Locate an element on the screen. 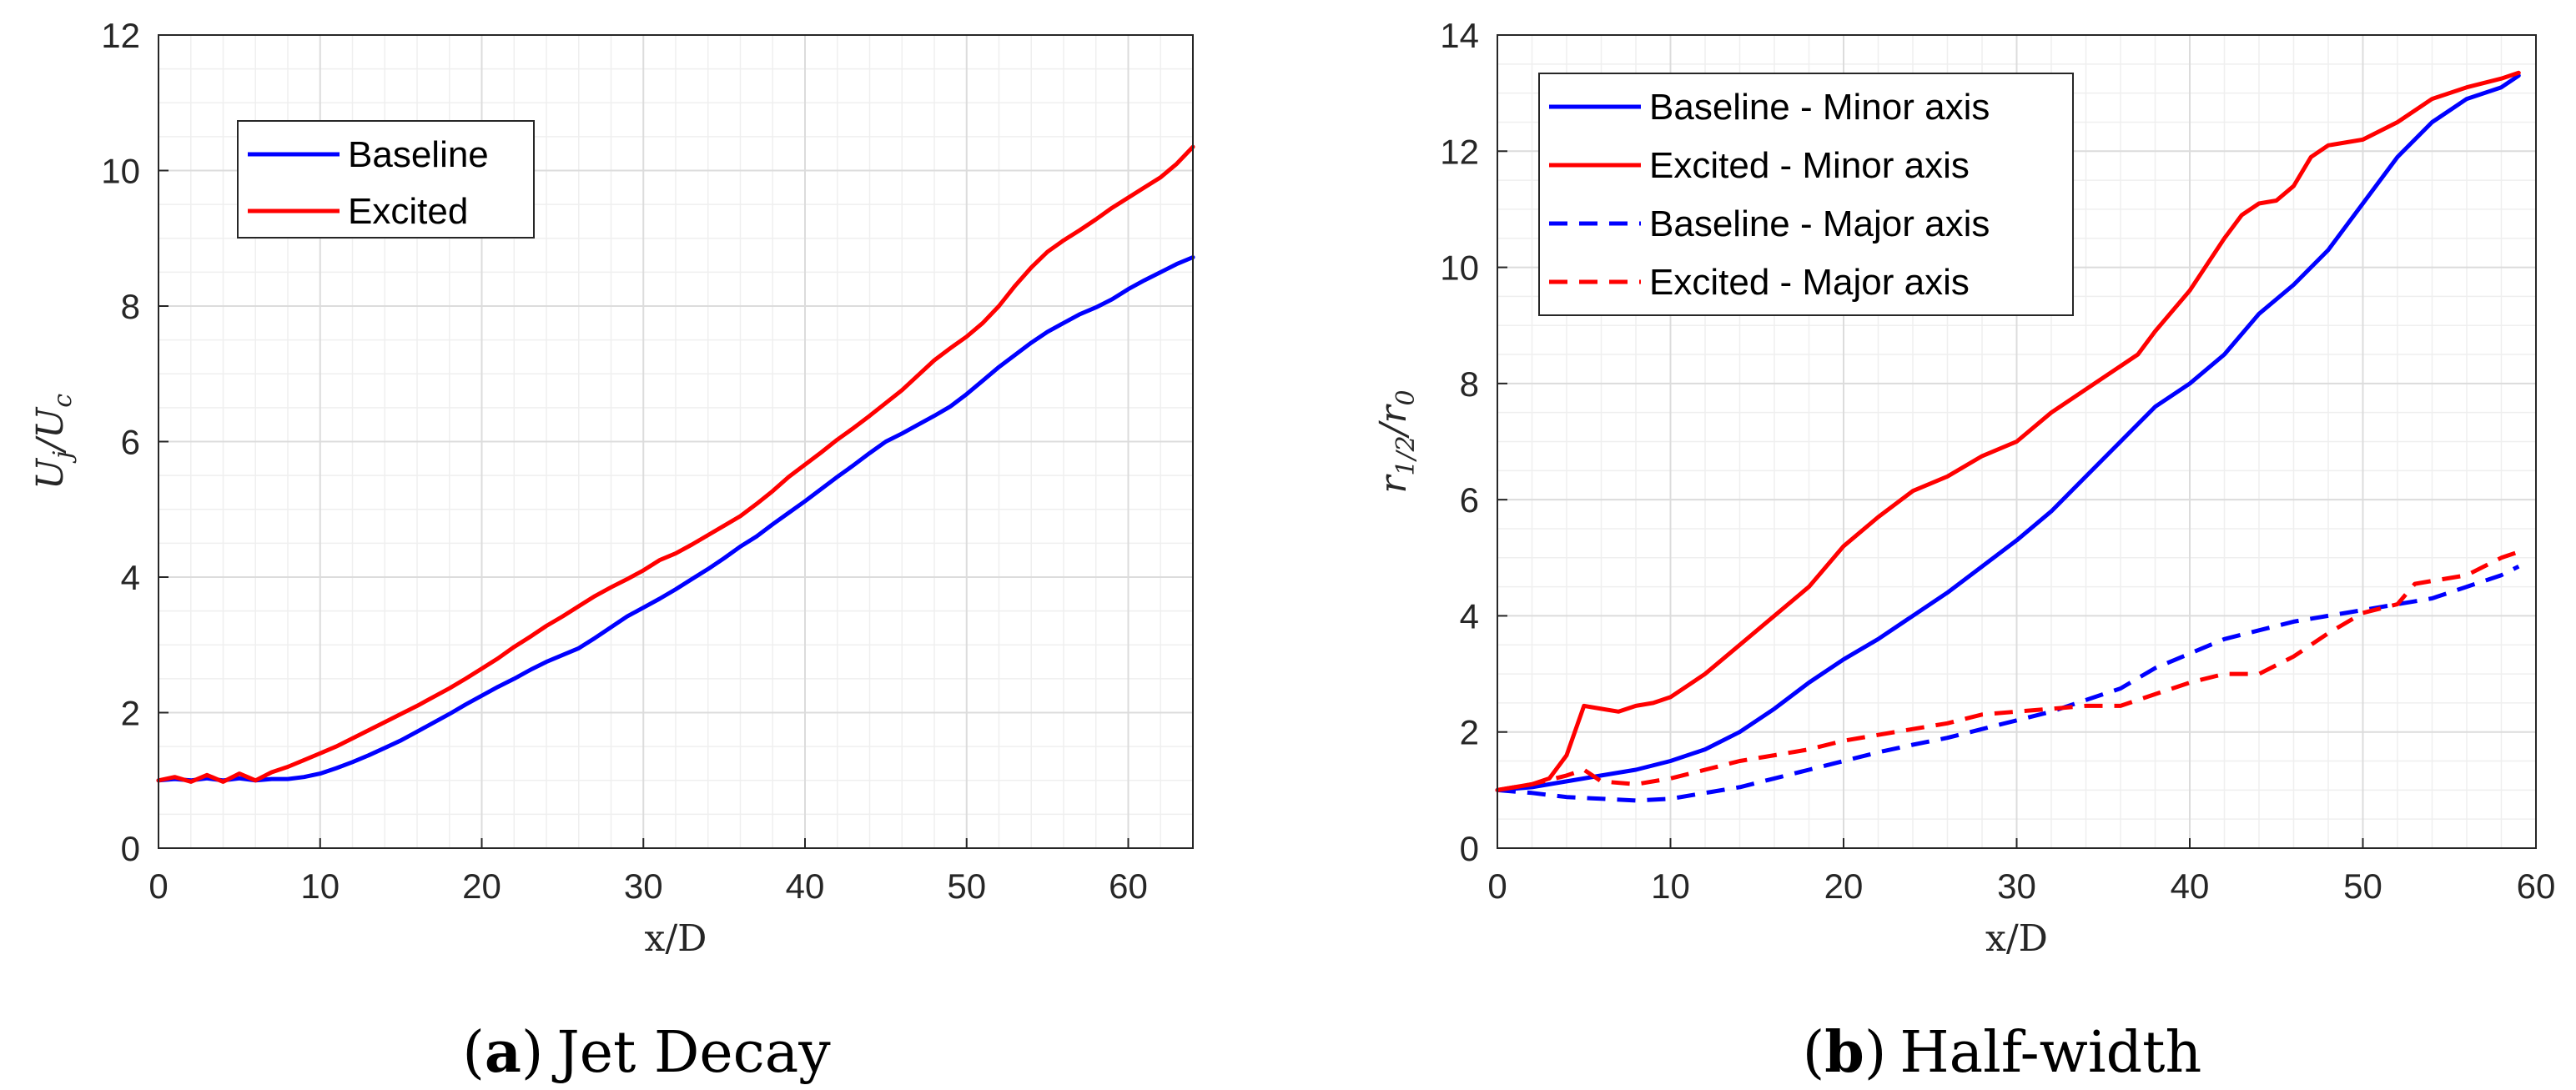 The image size is (2576, 1090). chart-b-series-baseline-major-axis is located at coordinates (2008, 683).